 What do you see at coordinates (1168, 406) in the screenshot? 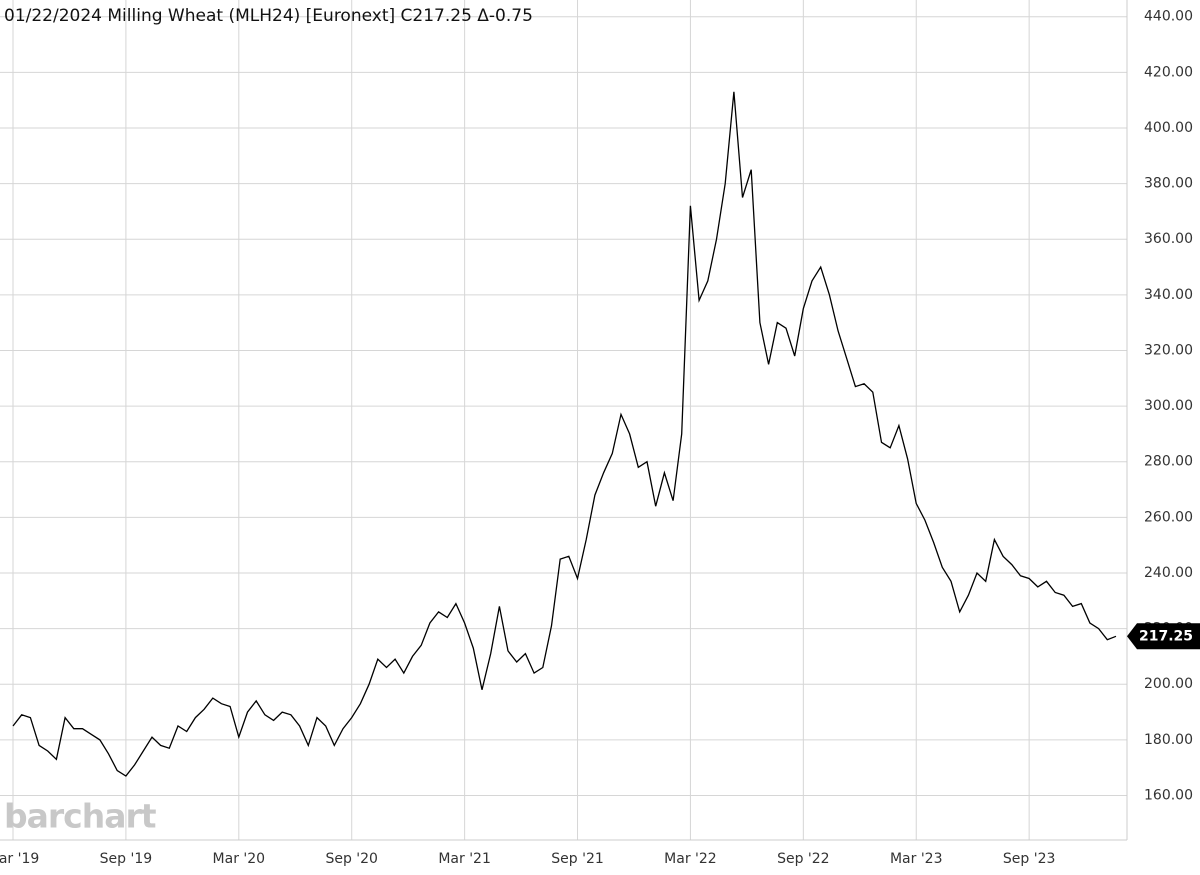
I see `y-tick-label: 300.00` at bounding box center [1168, 406].